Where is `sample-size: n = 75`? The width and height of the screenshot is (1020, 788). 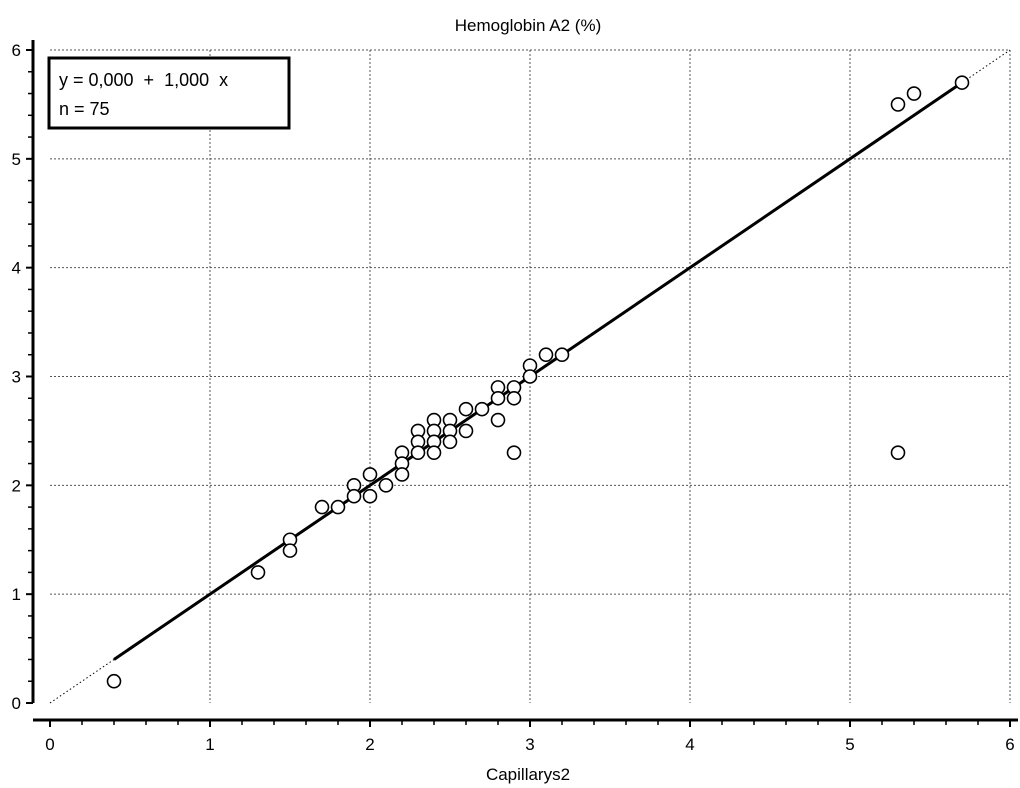
sample-size: n = 75 is located at coordinates (84, 109).